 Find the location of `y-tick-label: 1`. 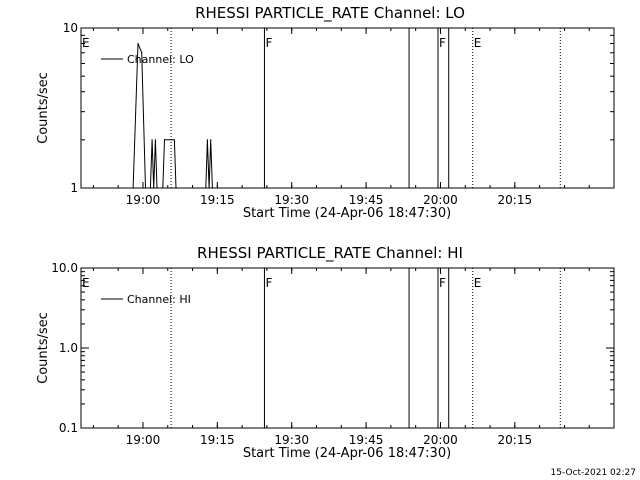

y-tick-label: 1 is located at coordinates (74, 188).